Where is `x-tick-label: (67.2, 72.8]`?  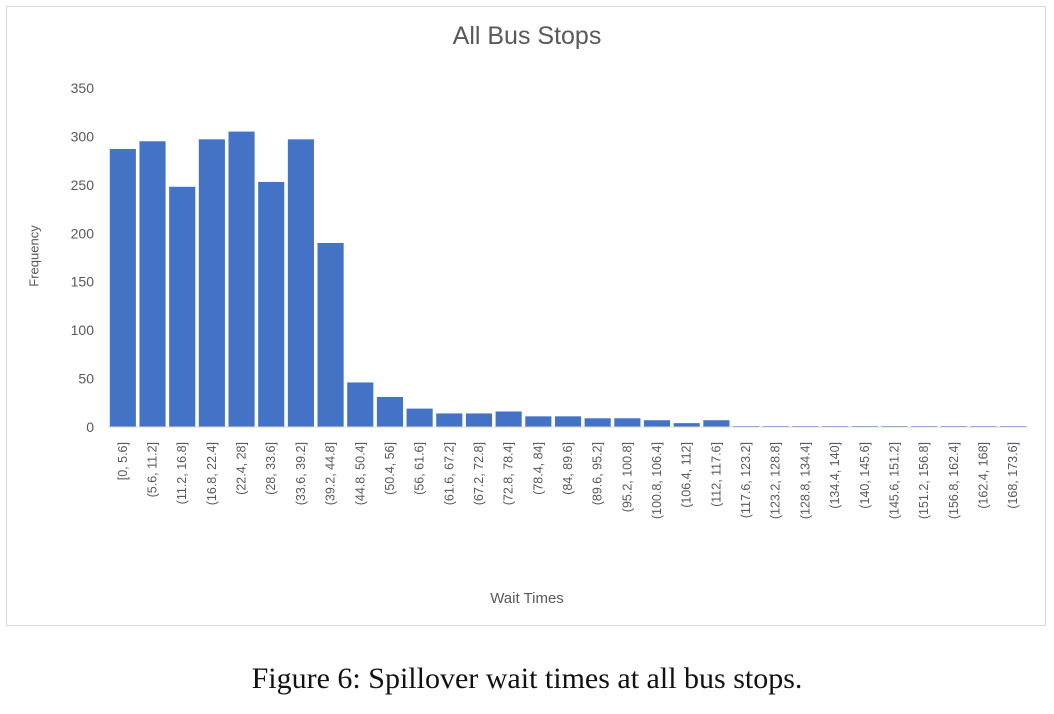
x-tick-label: (67.2, 72.8] is located at coordinates (479, 473).